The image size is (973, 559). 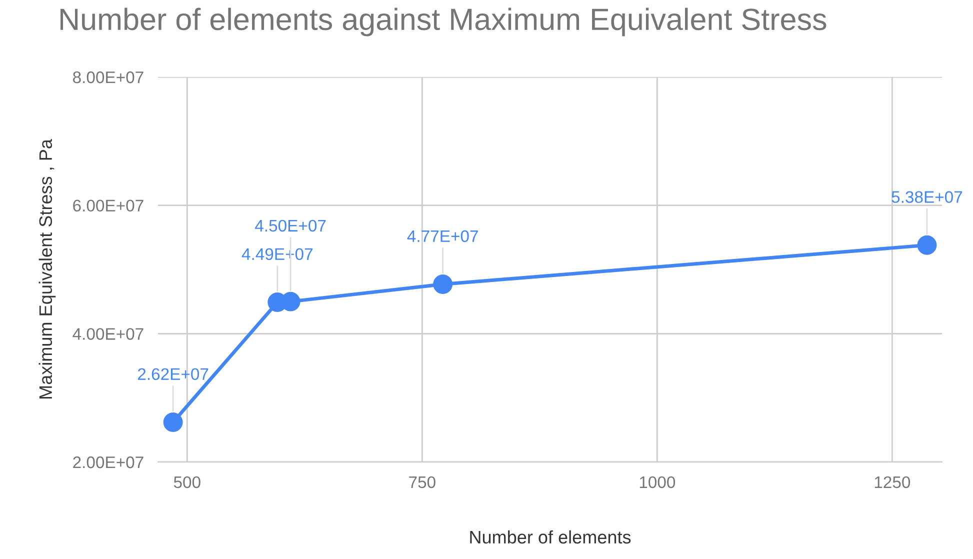 What do you see at coordinates (108, 206) in the screenshot?
I see `y-tick-label: 6.00E+07` at bounding box center [108, 206].